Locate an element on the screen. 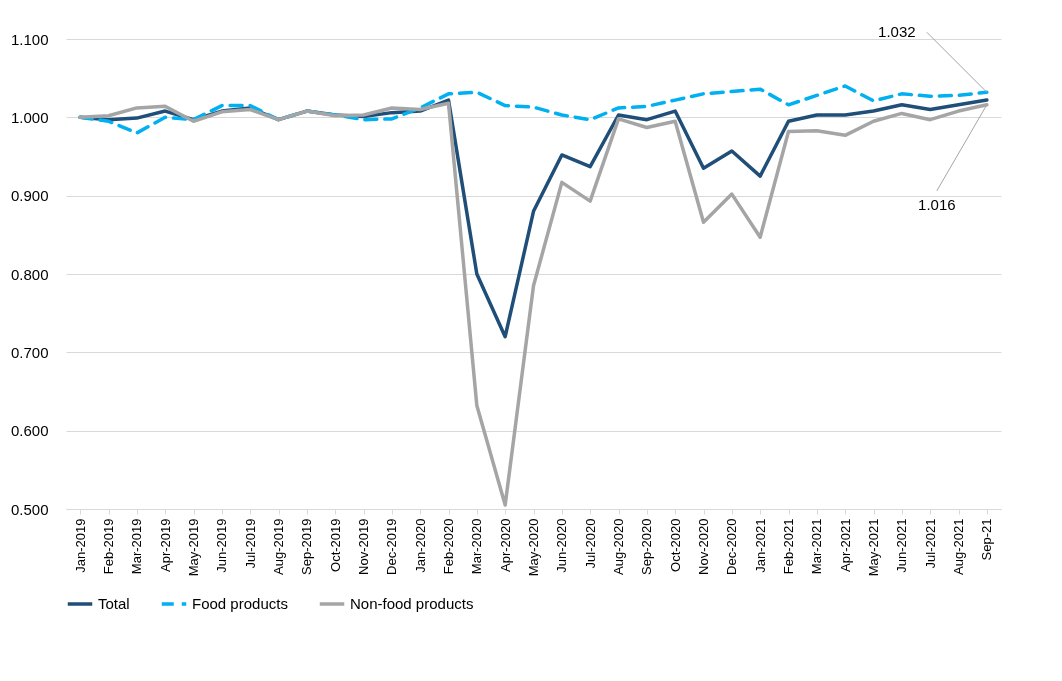  x-tick-label: Feb-2021 is located at coordinates (788, 546).